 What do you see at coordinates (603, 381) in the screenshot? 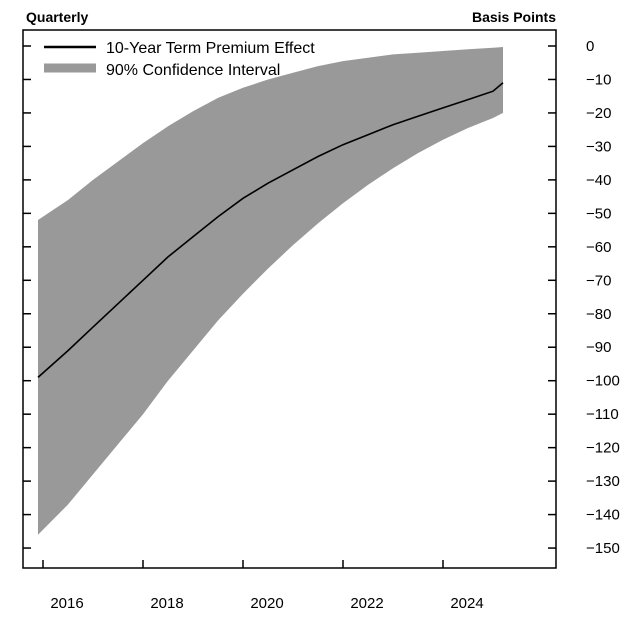
I see `y-tick-label: −100` at bounding box center [603, 381].